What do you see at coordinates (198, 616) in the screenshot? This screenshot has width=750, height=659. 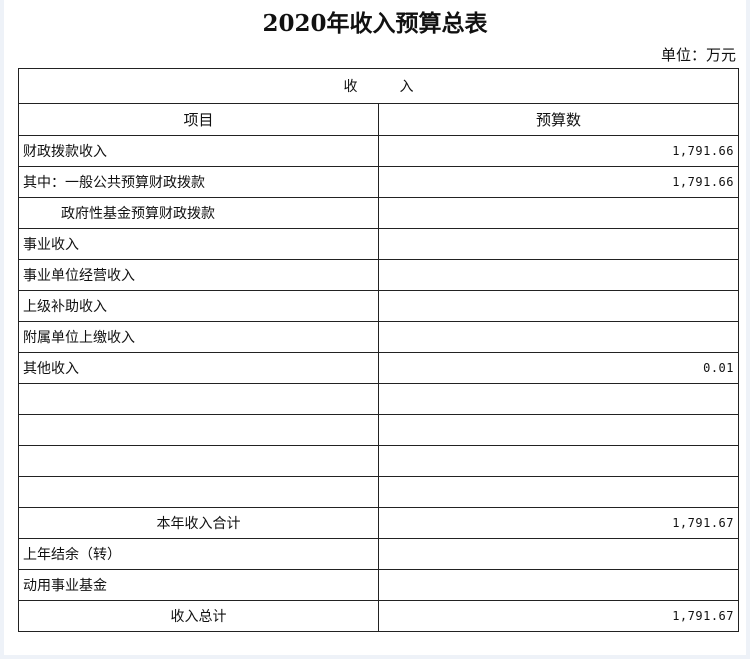 I see `item-cell: 收入总计` at bounding box center [198, 616].